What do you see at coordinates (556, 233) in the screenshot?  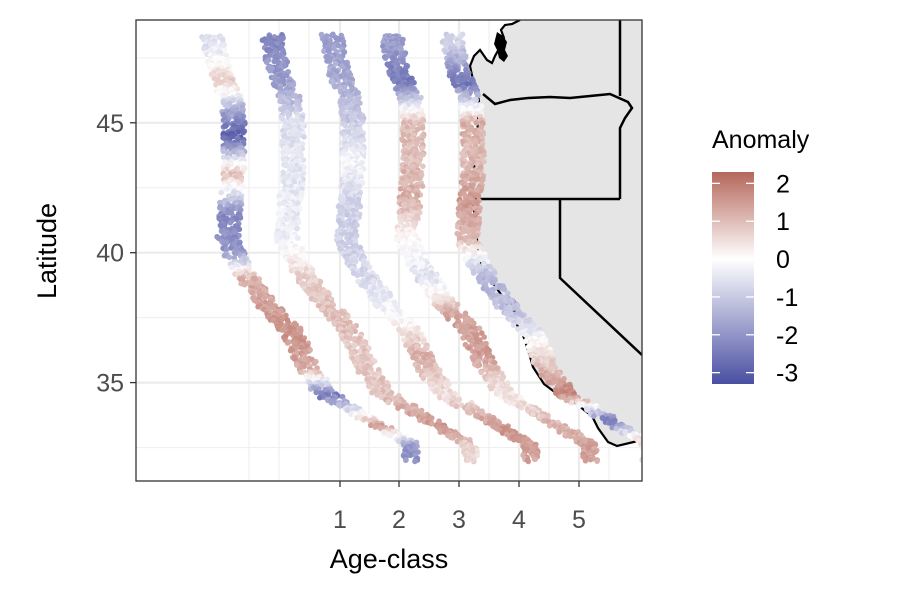 I see `land-polygon` at bounding box center [556, 233].